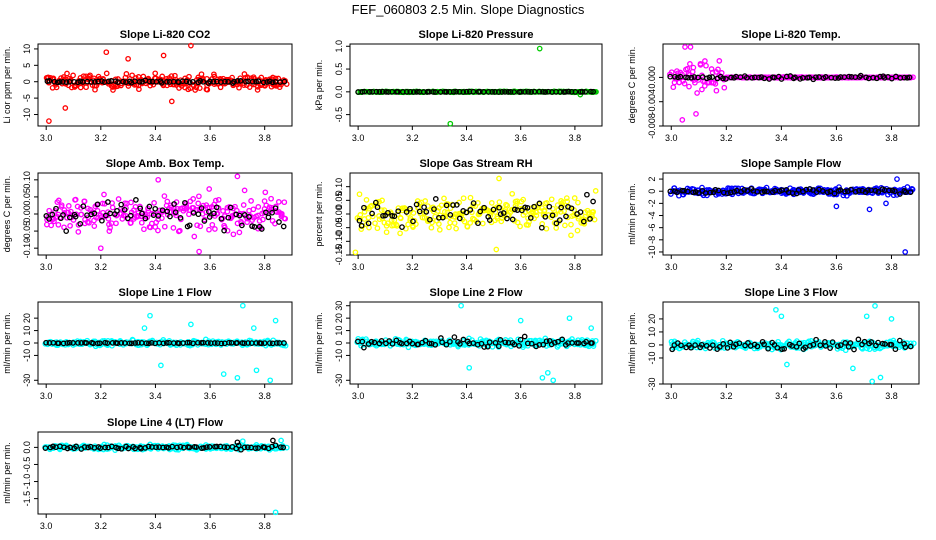  I want to click on y-tick-label: -4, so click(652, 216).